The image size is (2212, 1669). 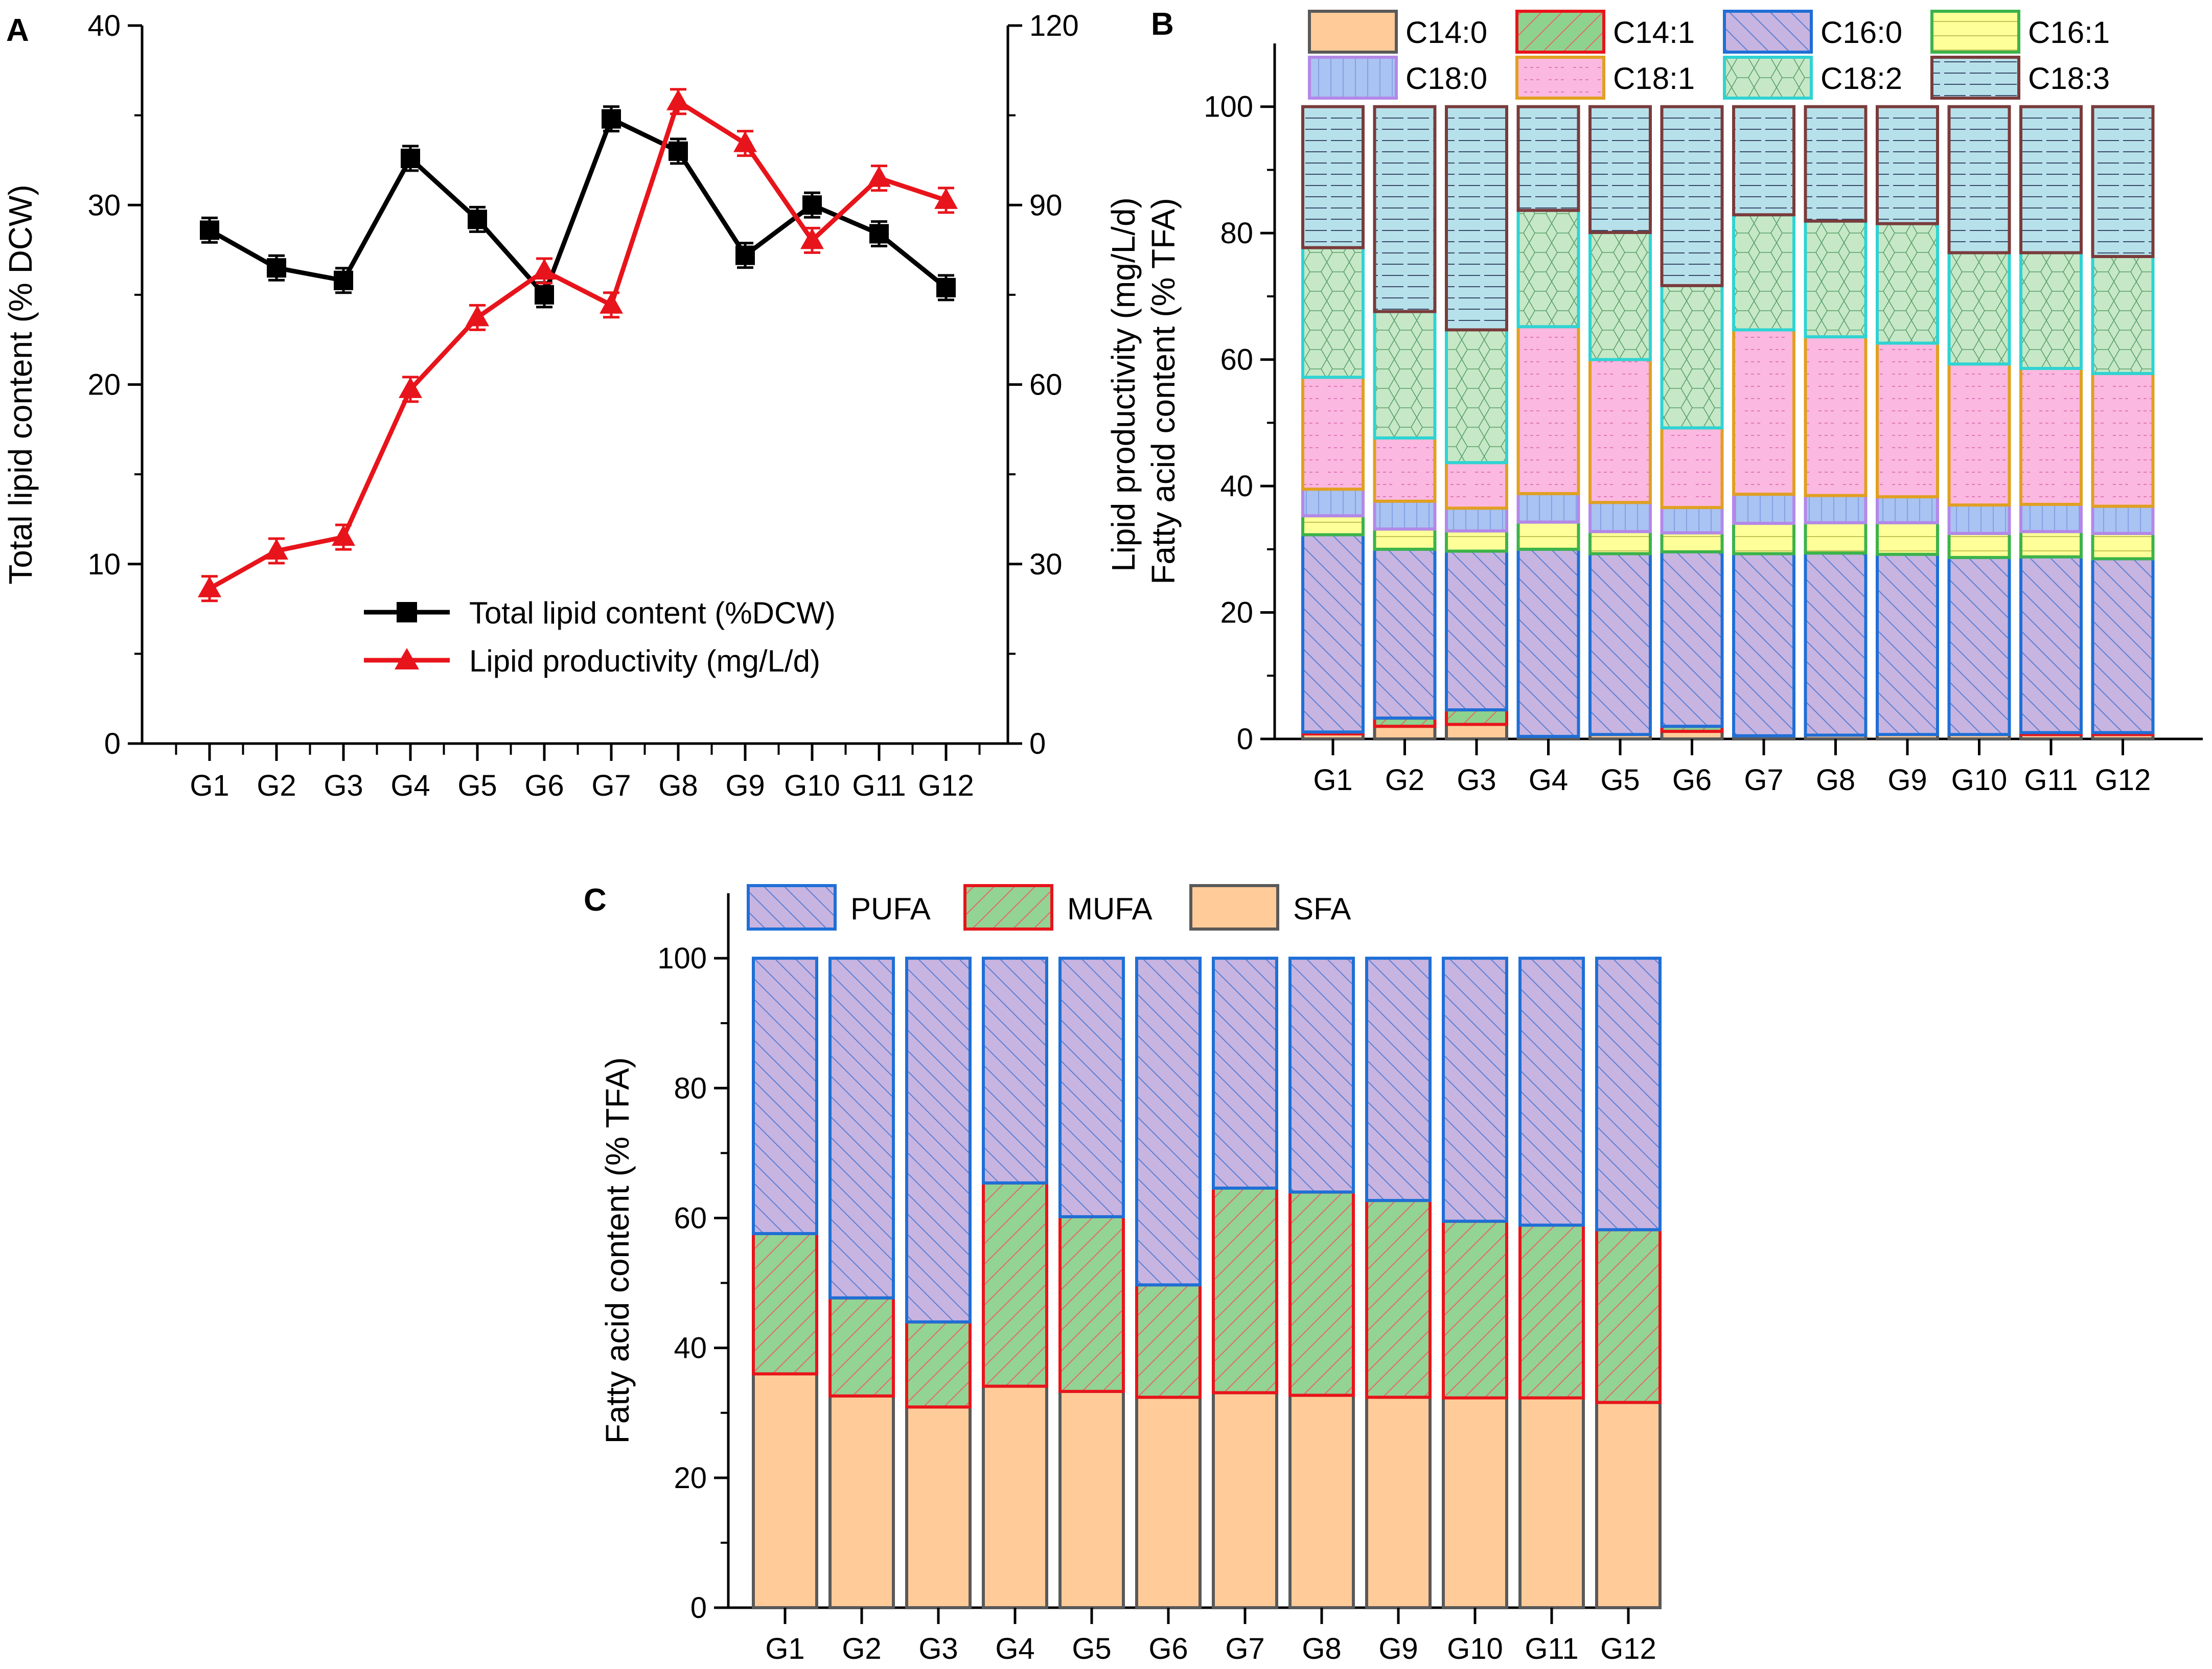 What do you see at coordinates (1398, 1502) in the screenshot?
I see `bar-segment-sfa-g9` at bounding box center [1398, 1502].